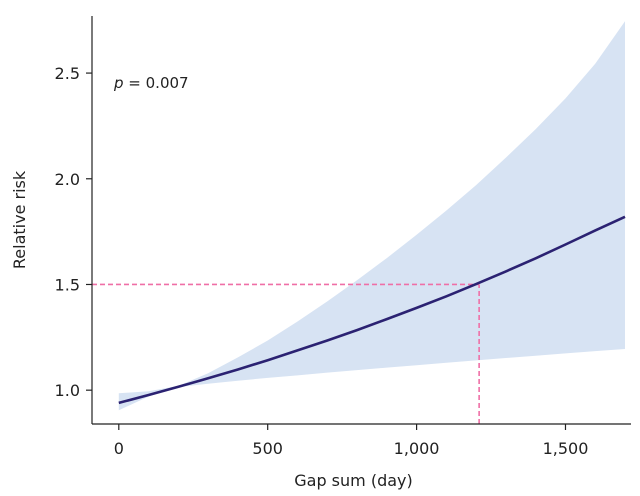 The width and height of the screenshot is (640, 496). I want to click on p-symbol: p, so click(118, 83).